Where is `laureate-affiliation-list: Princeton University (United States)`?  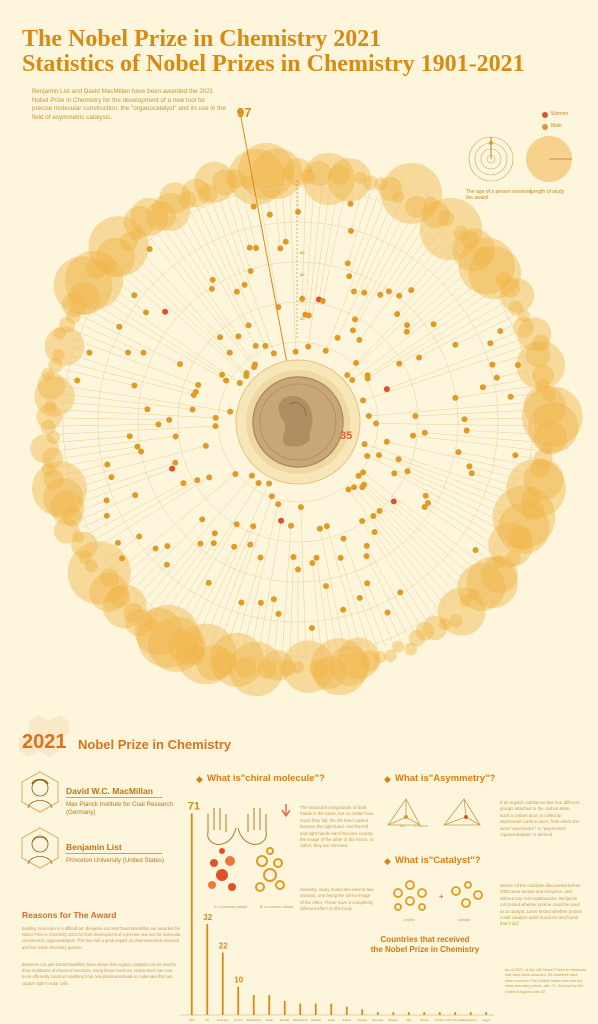
laureate-affiliation-list: Princeton University (United States) is located at coordinates (115, 860).